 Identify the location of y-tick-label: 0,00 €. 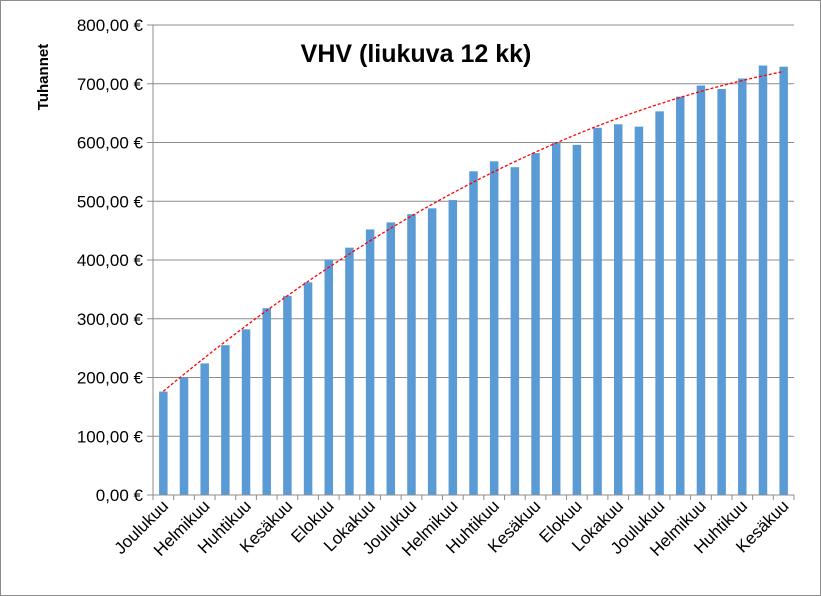
(120, 495).